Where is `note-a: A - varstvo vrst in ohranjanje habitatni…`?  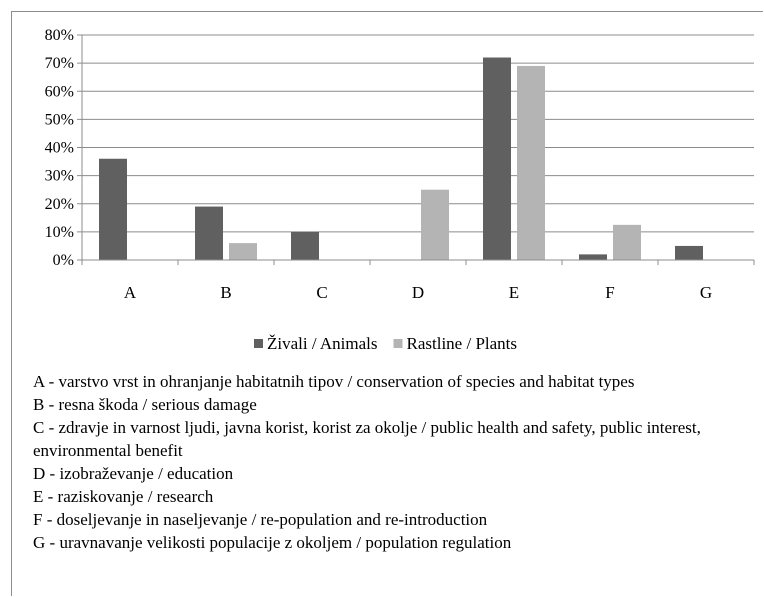
note-a: A - varstvo vrst in ohranjanje habitatni… is located at coordinates (334, 381).